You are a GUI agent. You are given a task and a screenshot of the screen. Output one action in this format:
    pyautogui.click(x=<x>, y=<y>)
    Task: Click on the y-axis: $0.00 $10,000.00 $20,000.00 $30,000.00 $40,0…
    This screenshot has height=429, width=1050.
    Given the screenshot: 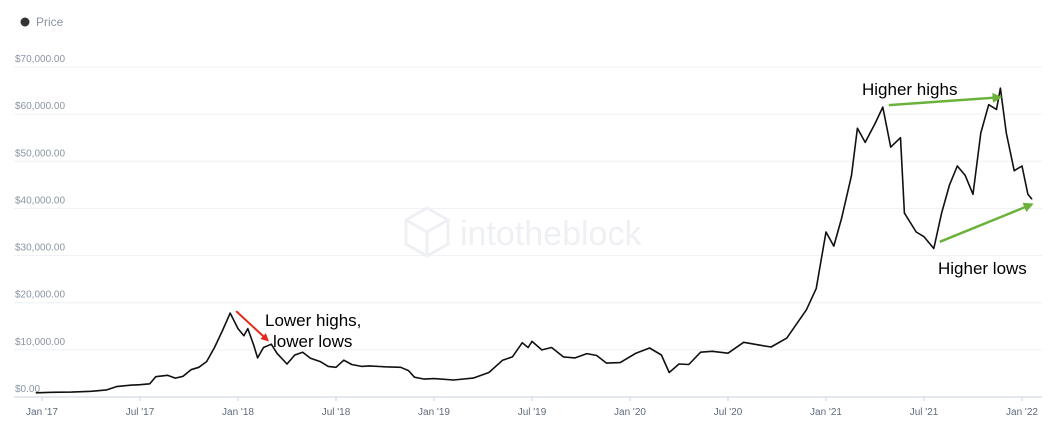 What is the action you would take?
    pyautogui.click(x=40, y=224)
    